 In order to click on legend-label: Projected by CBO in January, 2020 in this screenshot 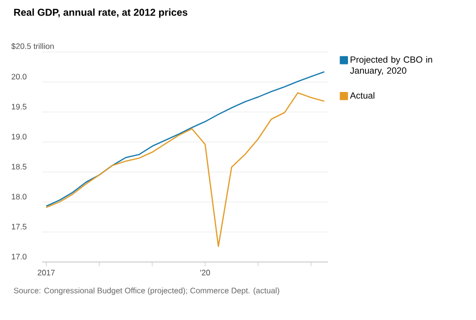, I will do `click(391, 66)`.